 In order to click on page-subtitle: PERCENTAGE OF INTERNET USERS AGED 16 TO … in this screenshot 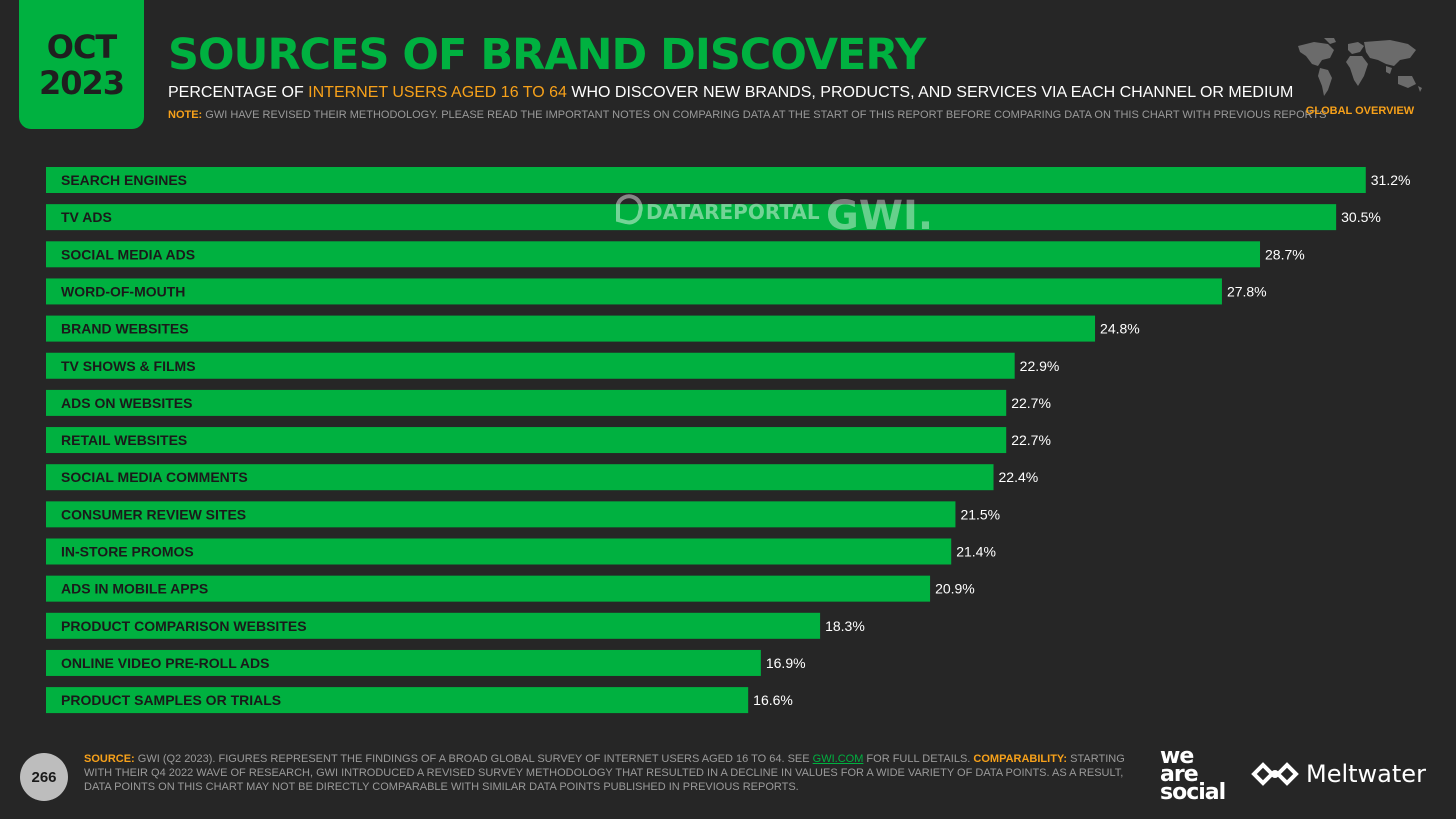, I will do `click(730, 93)`.